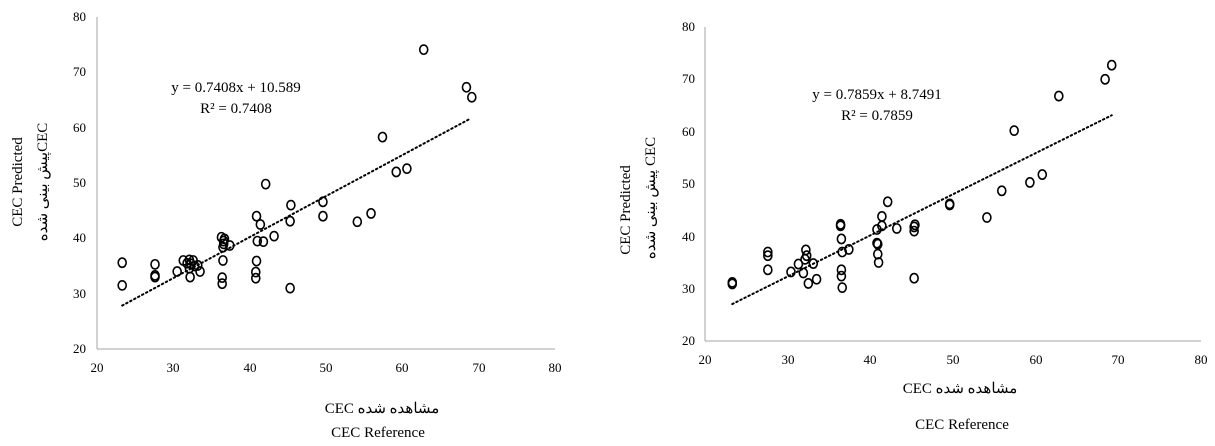 The image size is (1215, 446). I want to click on left-x-tick: 20, so click(97, 367).